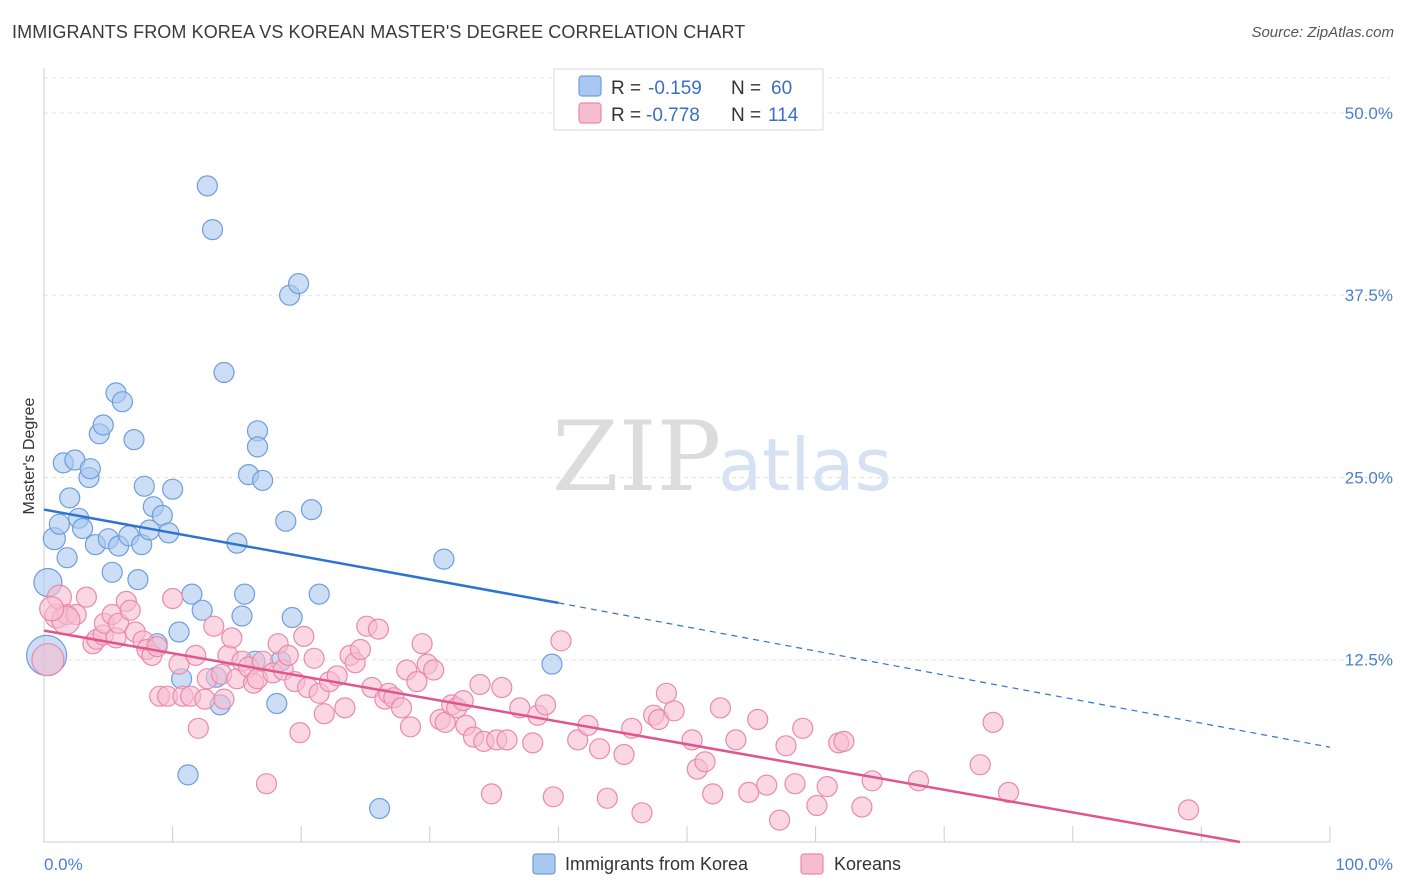 Image resolution: width=1406 pixels, height=892 pixels. Describe the element at coordinates (675, 88) in the screenshot. I see `legend-r-value-korea: -0.159` at that location.